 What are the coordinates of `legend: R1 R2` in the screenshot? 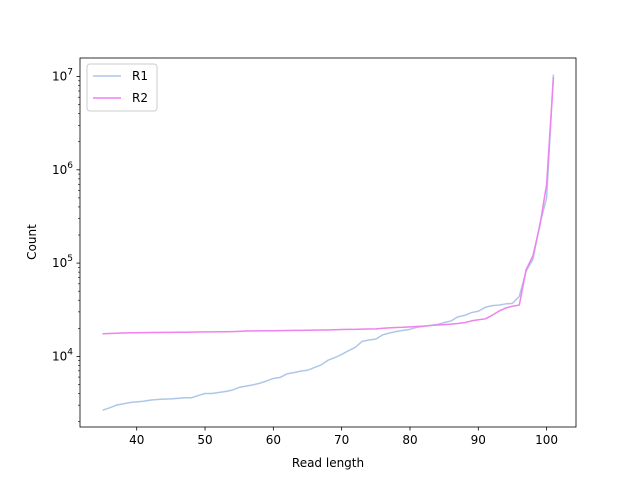 It's located at (122, 87).